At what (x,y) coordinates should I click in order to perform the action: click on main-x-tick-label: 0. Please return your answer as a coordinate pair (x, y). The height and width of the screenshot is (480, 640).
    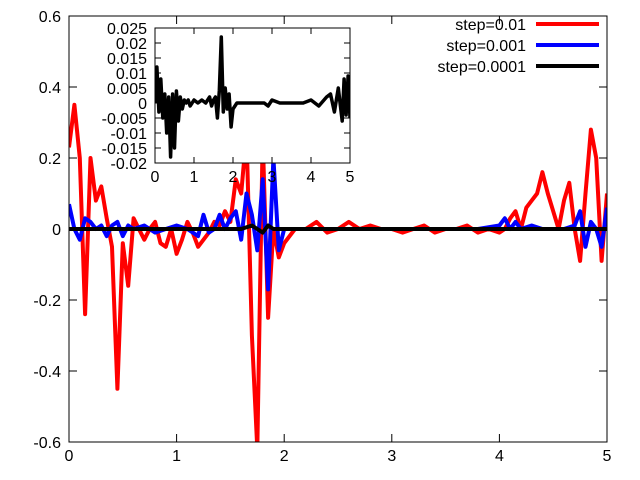
    Looking at the image, I should click on (69, 456).